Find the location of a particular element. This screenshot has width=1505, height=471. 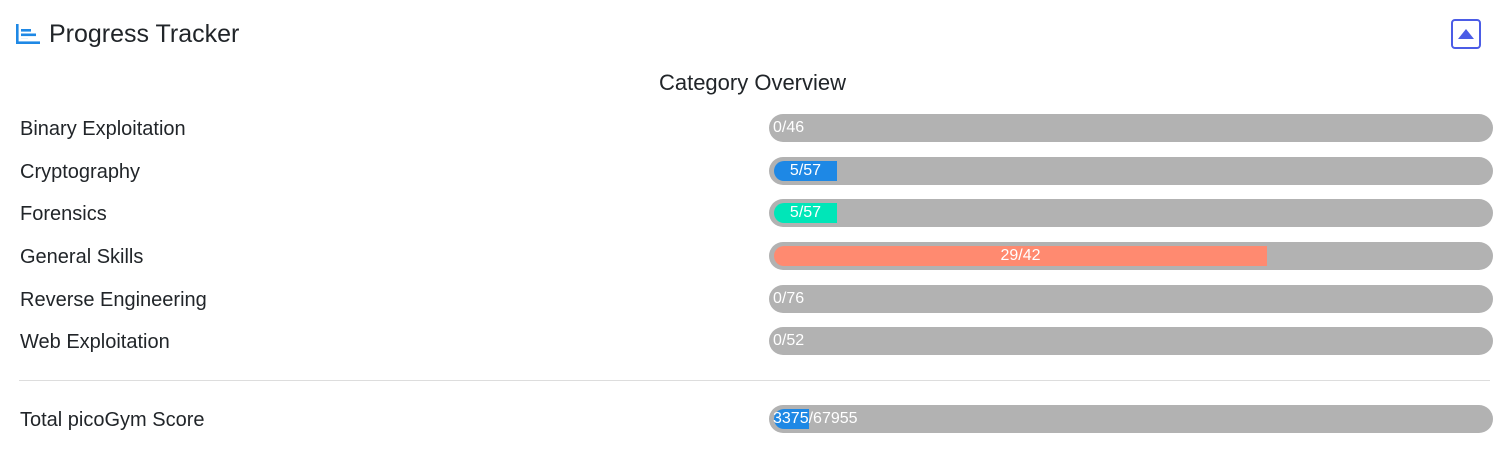

category-label: Binary Exploitation is located at coordinates (103, 129).